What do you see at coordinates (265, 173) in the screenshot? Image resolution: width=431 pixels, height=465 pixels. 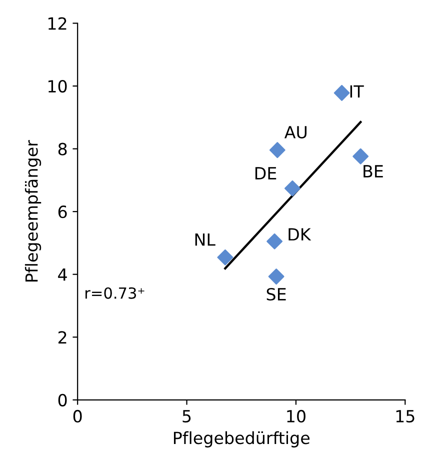 I see `annotation: DE` at bounding box center [265, 173].